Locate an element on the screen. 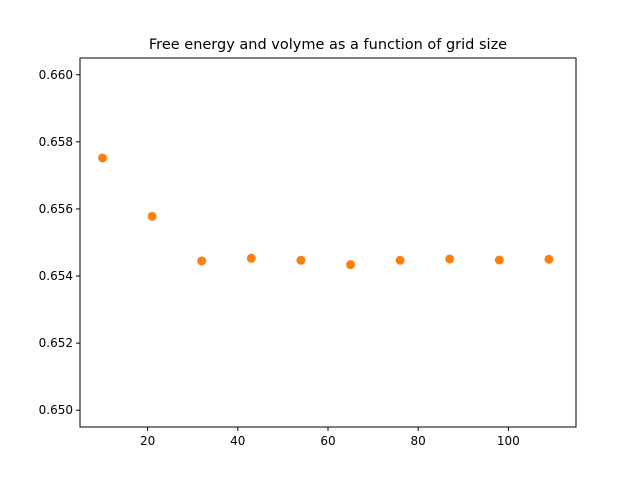 The width and height of the screenshot is (640, 480). x-axis: 20 40 60 80 100 is located at coordinates (330, 437).